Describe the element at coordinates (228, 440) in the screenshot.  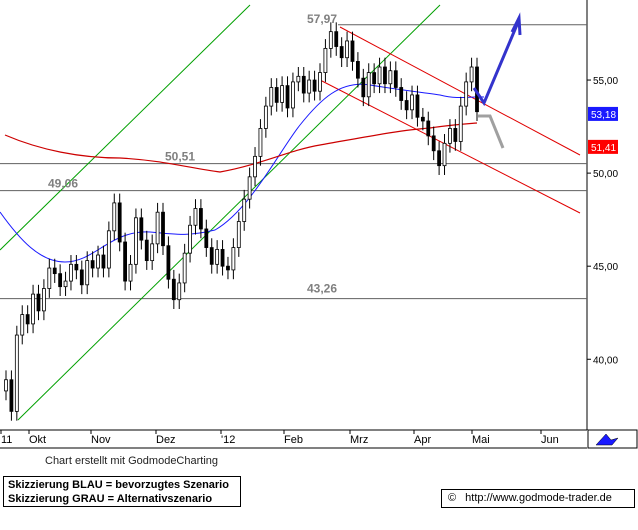
I see `x-tick-label: '12` at that location.